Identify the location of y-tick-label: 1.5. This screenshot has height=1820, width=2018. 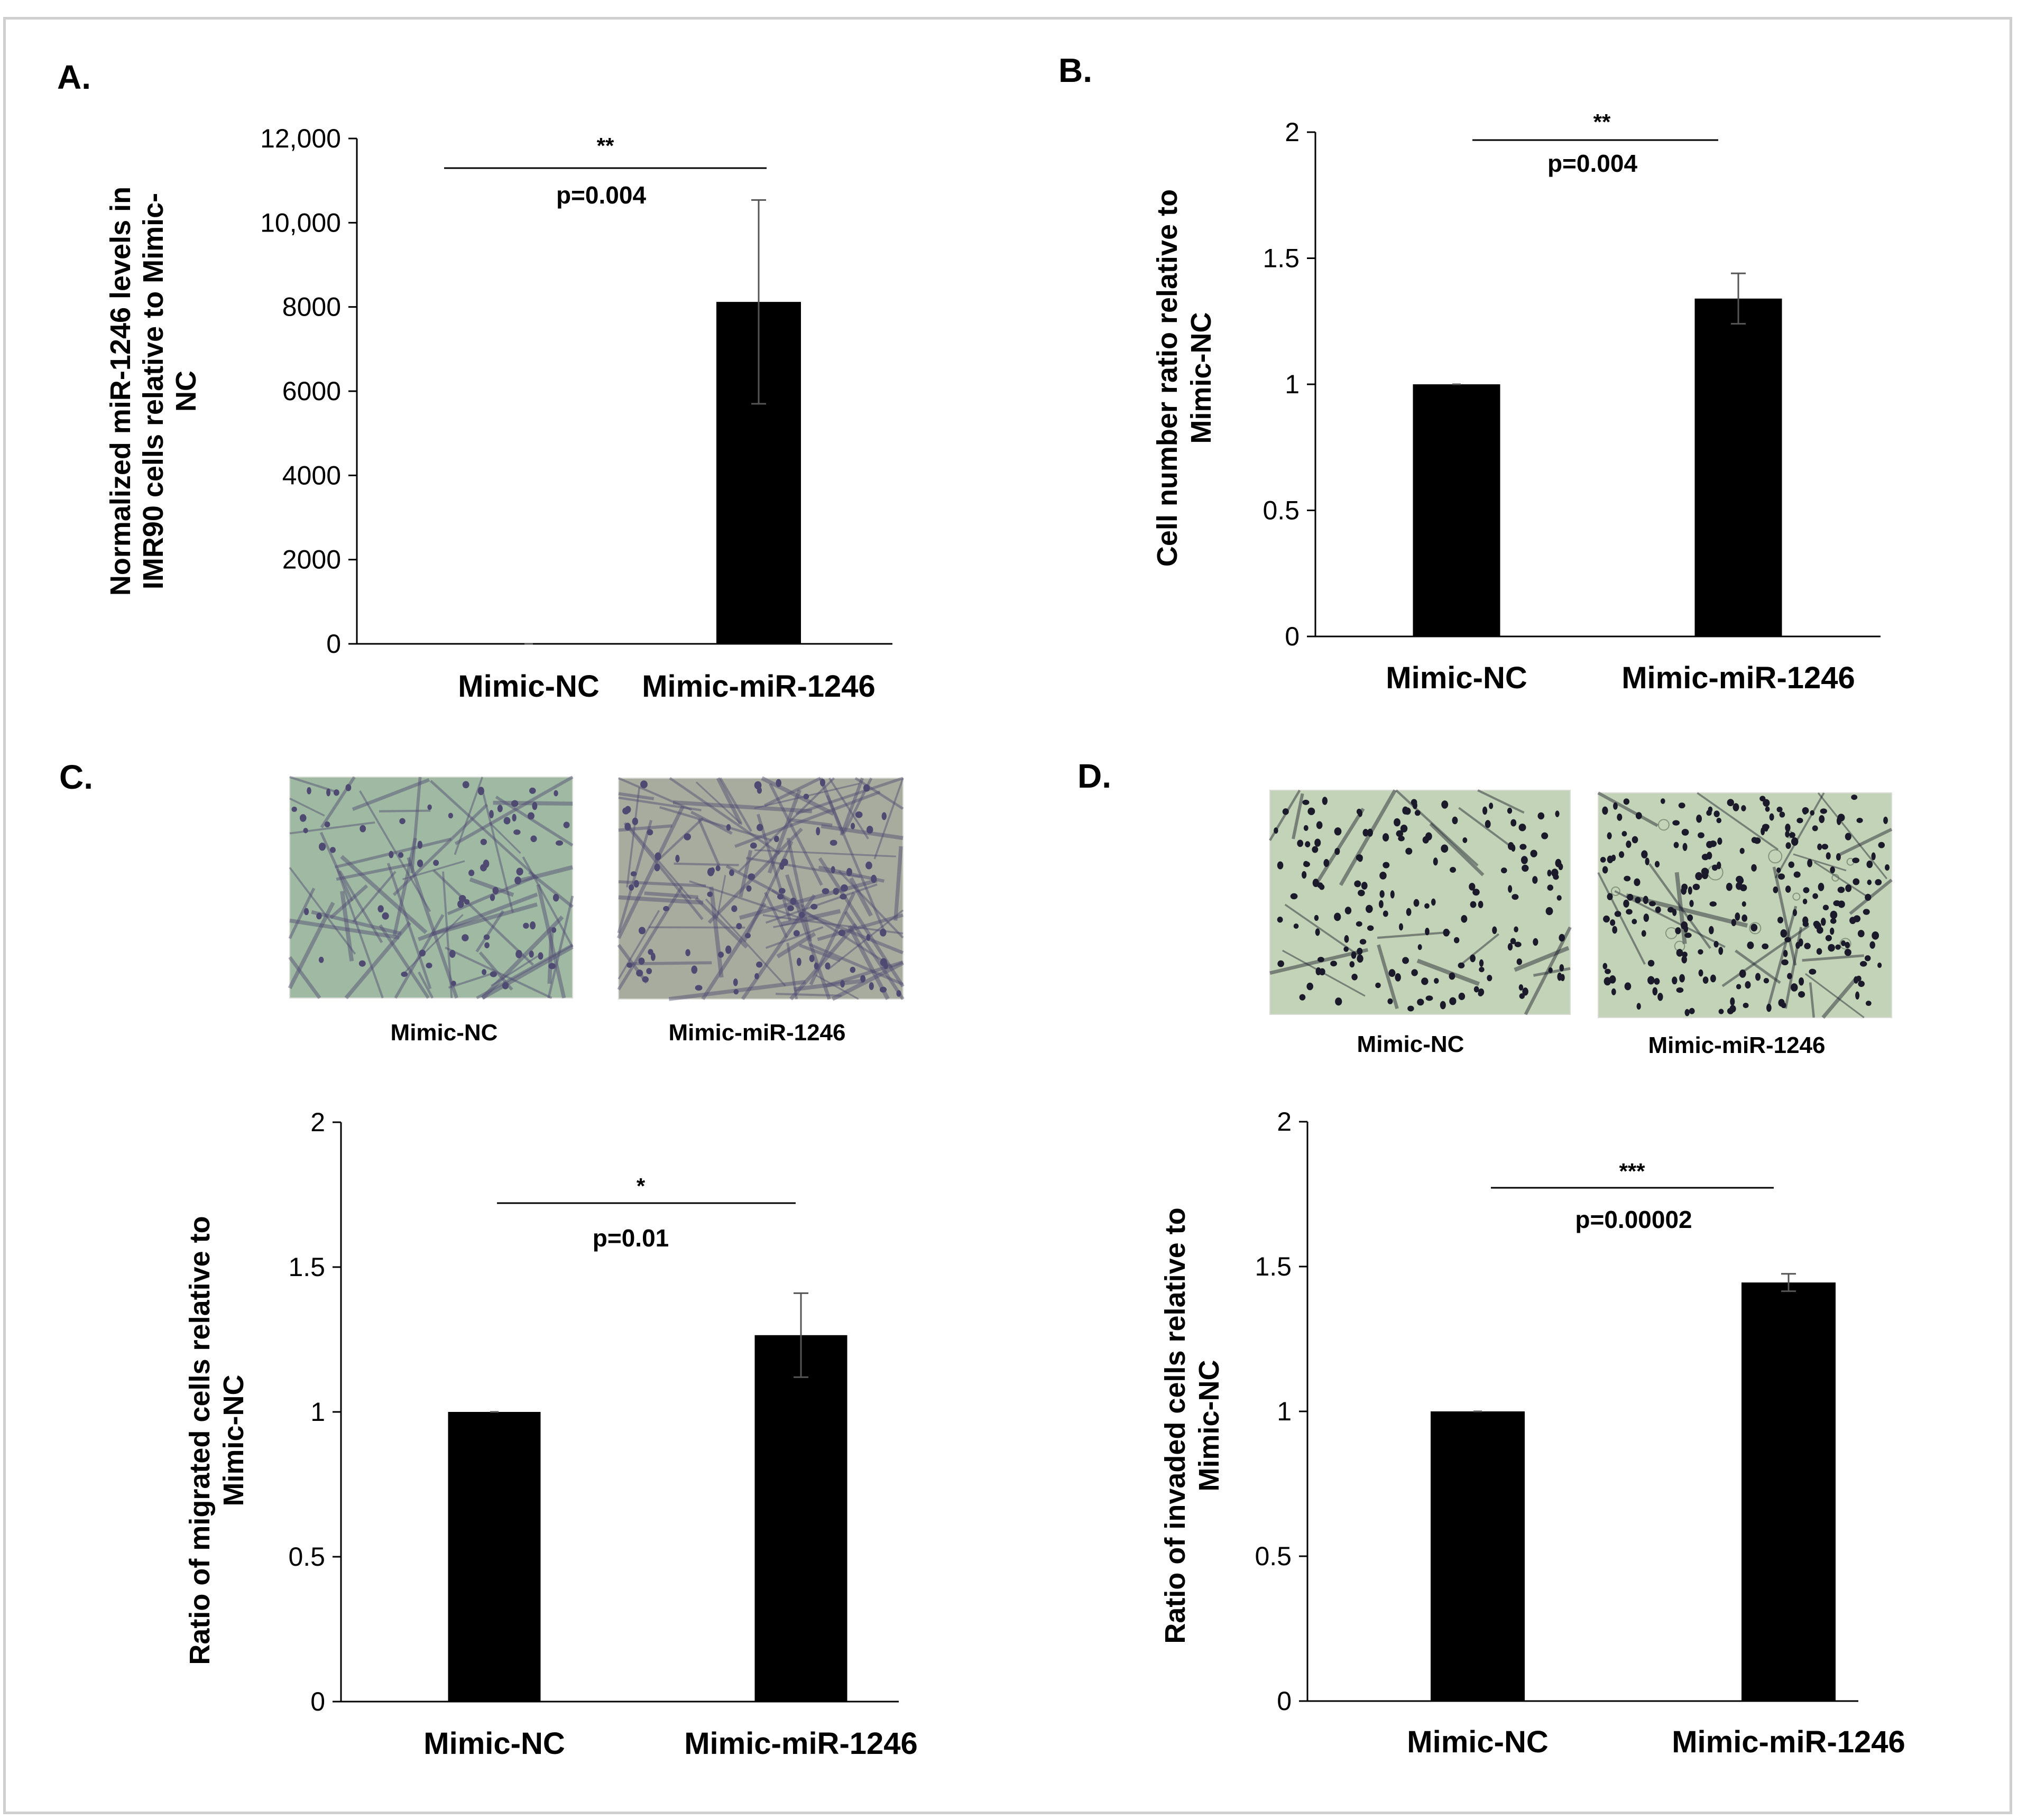
(1281, 258).